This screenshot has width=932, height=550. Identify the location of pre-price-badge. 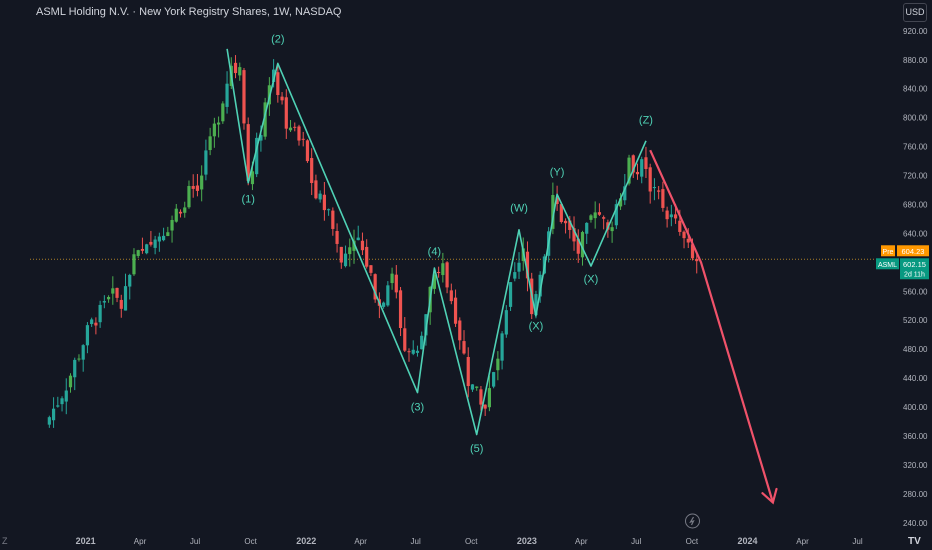
(913, 251).